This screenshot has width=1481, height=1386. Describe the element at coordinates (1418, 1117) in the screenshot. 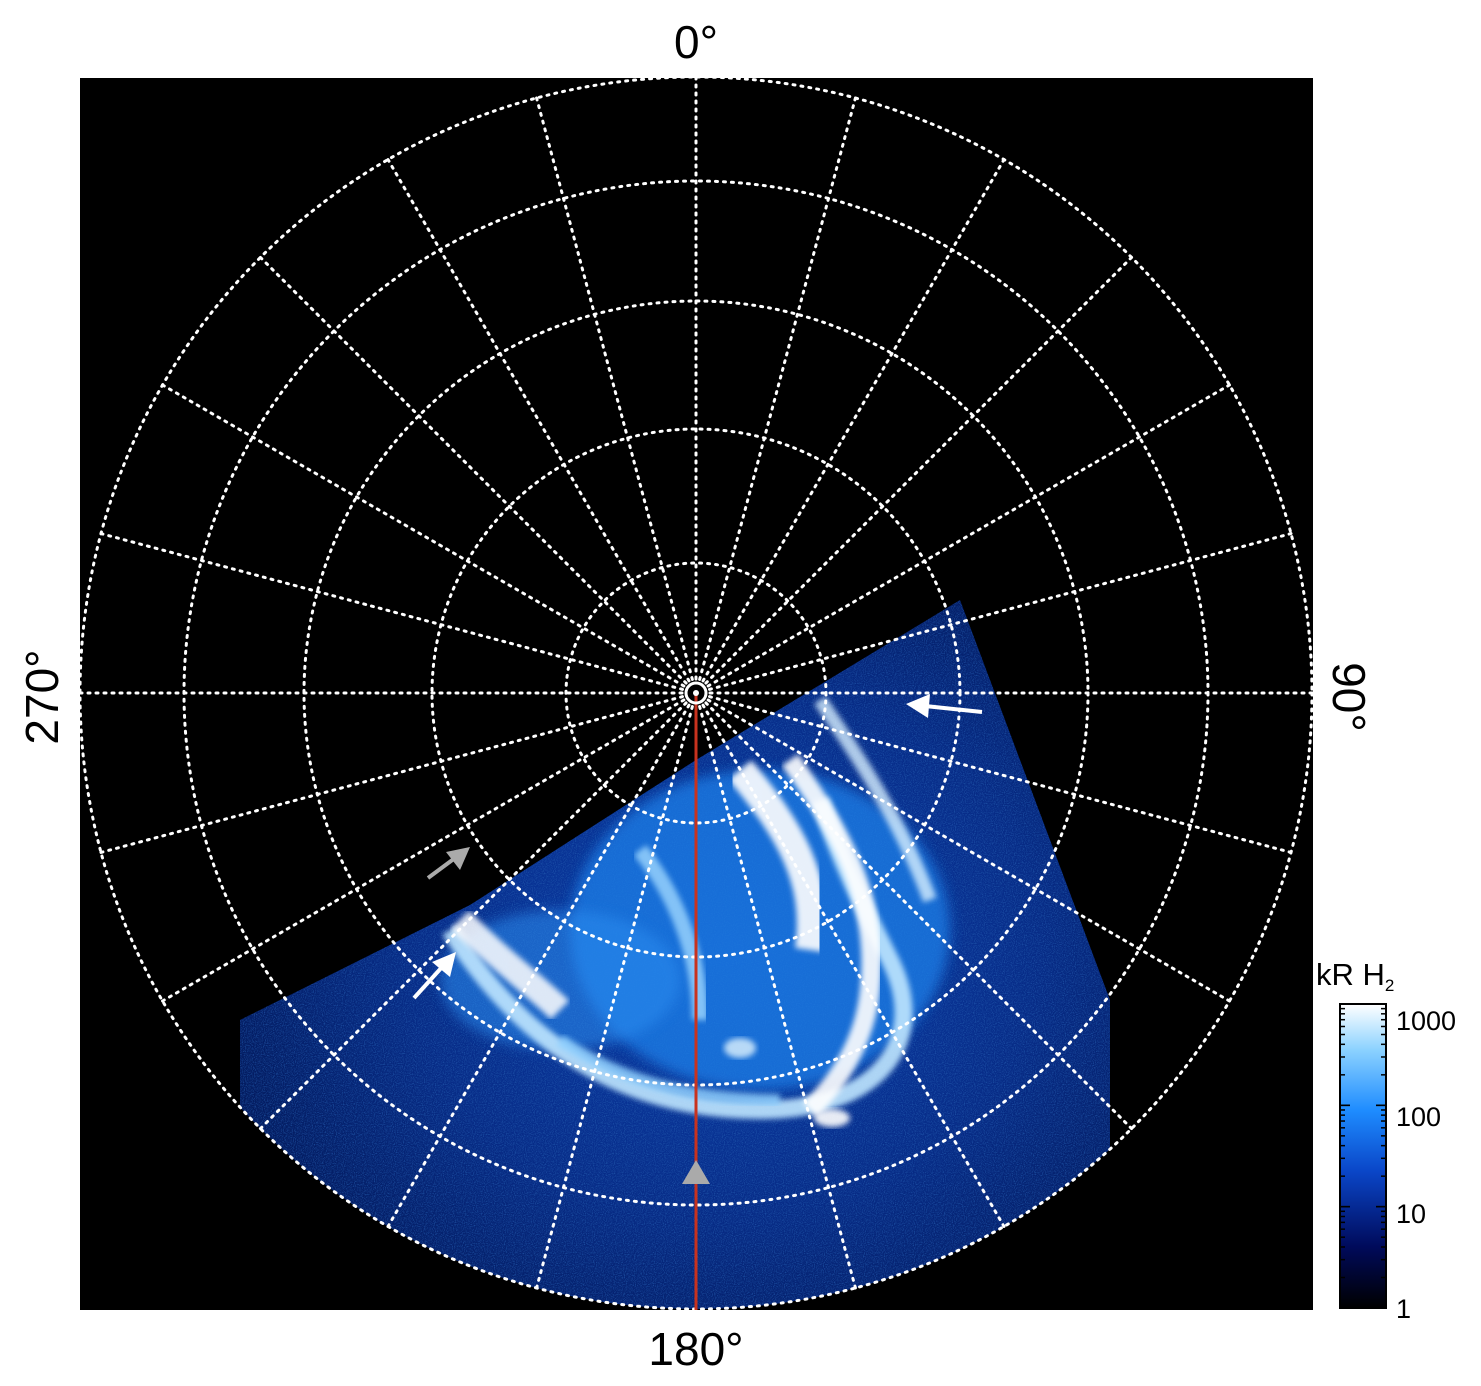

I see `colorbar-tick-label-100: 100` at that location.